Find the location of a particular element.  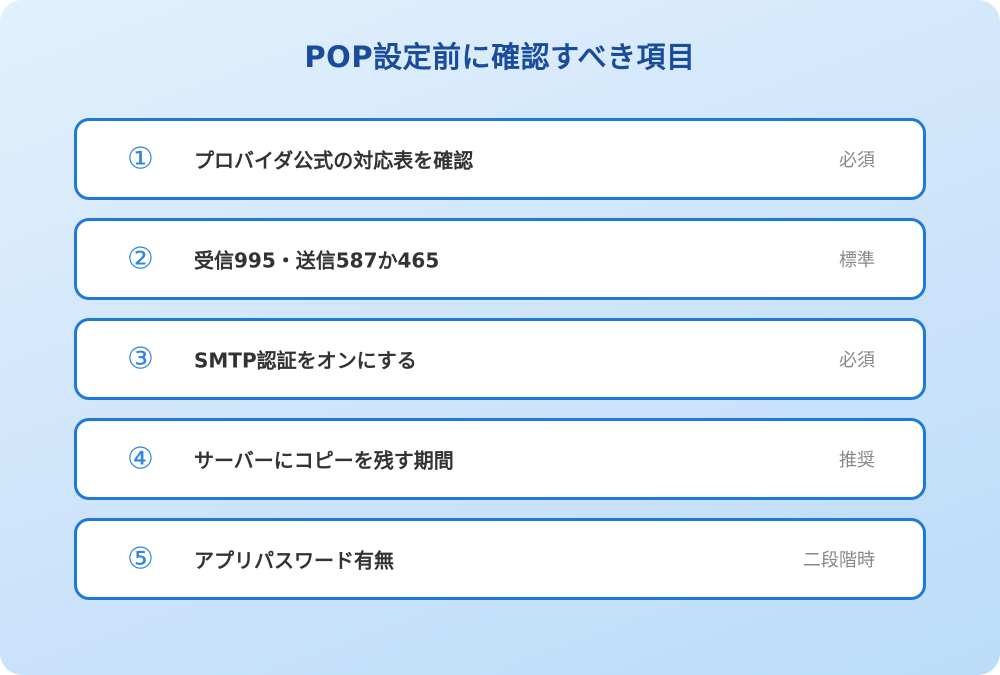

item-number: ⑤ is located at coordinates (140, 559).